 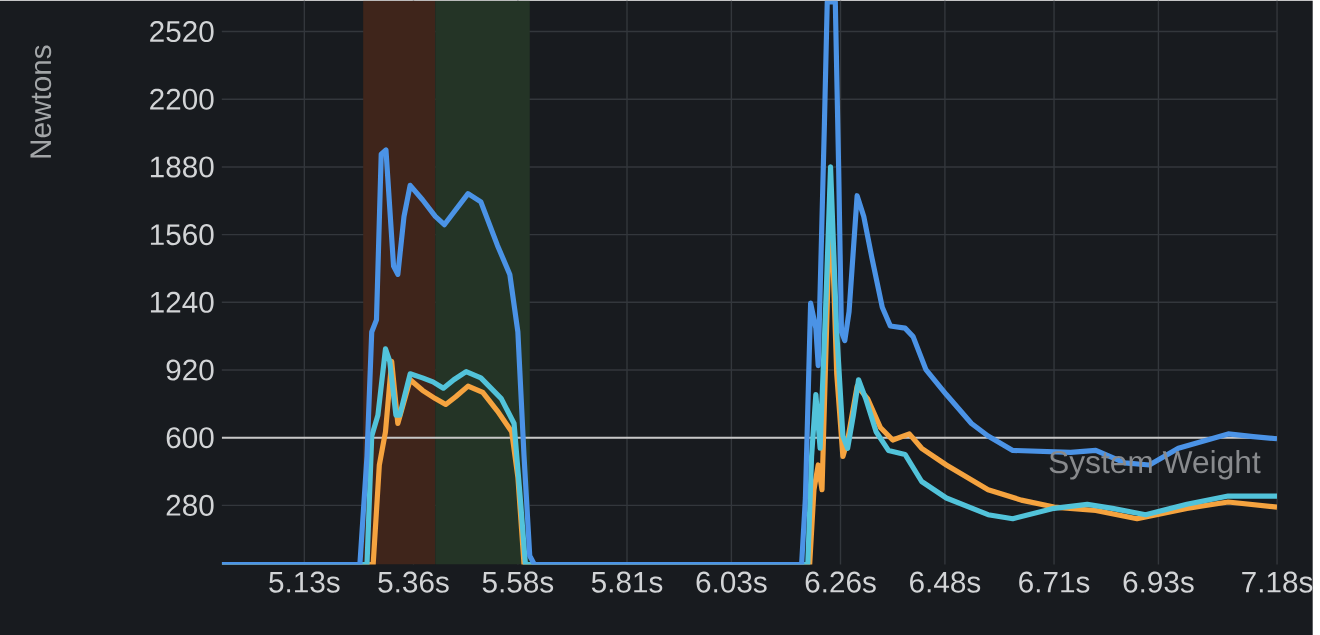 What do you see at coordinates (840, 582) in the screenshot?
I see `x-tick-label: 6.26s` at bounding box center [840, 582].